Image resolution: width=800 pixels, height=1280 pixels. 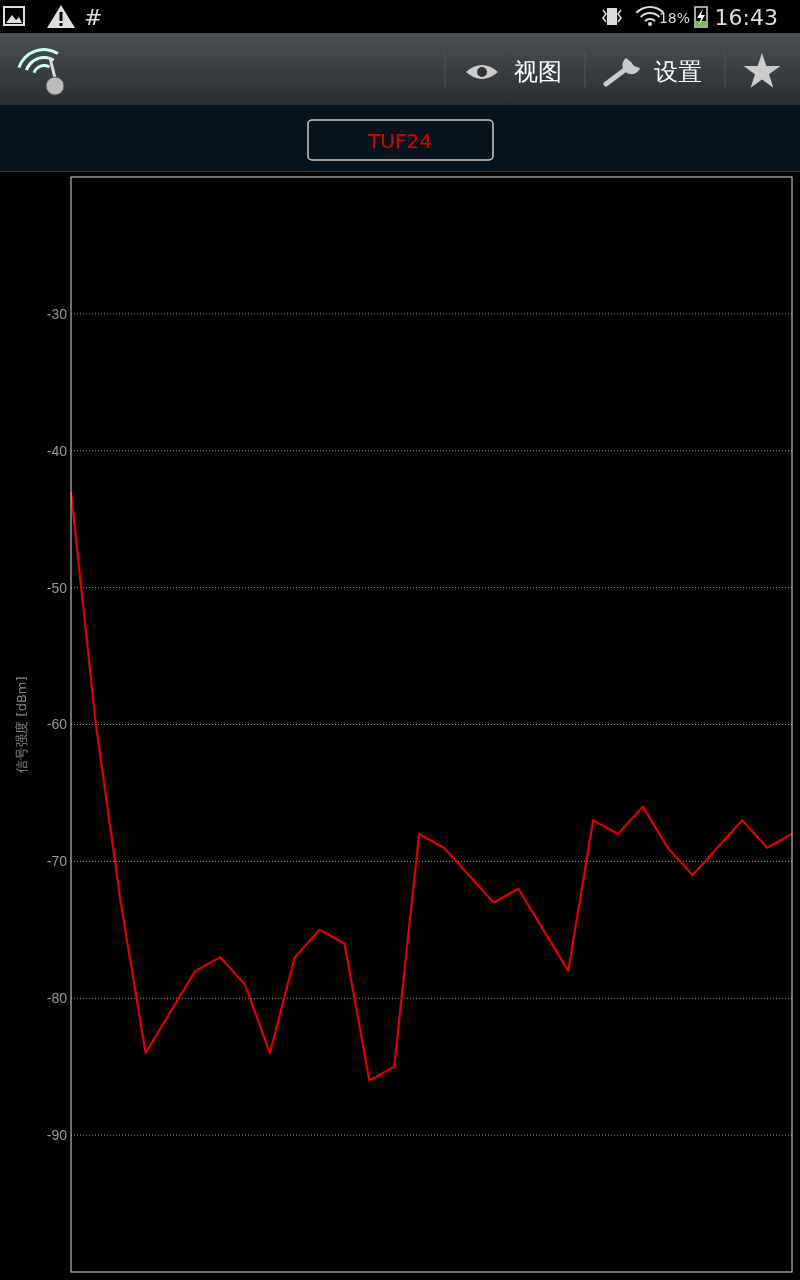 What do you see at coordinates (57, 1135) in the screenshot?
I see `y-tick-label: -90` at bounding box center [57, 1135].